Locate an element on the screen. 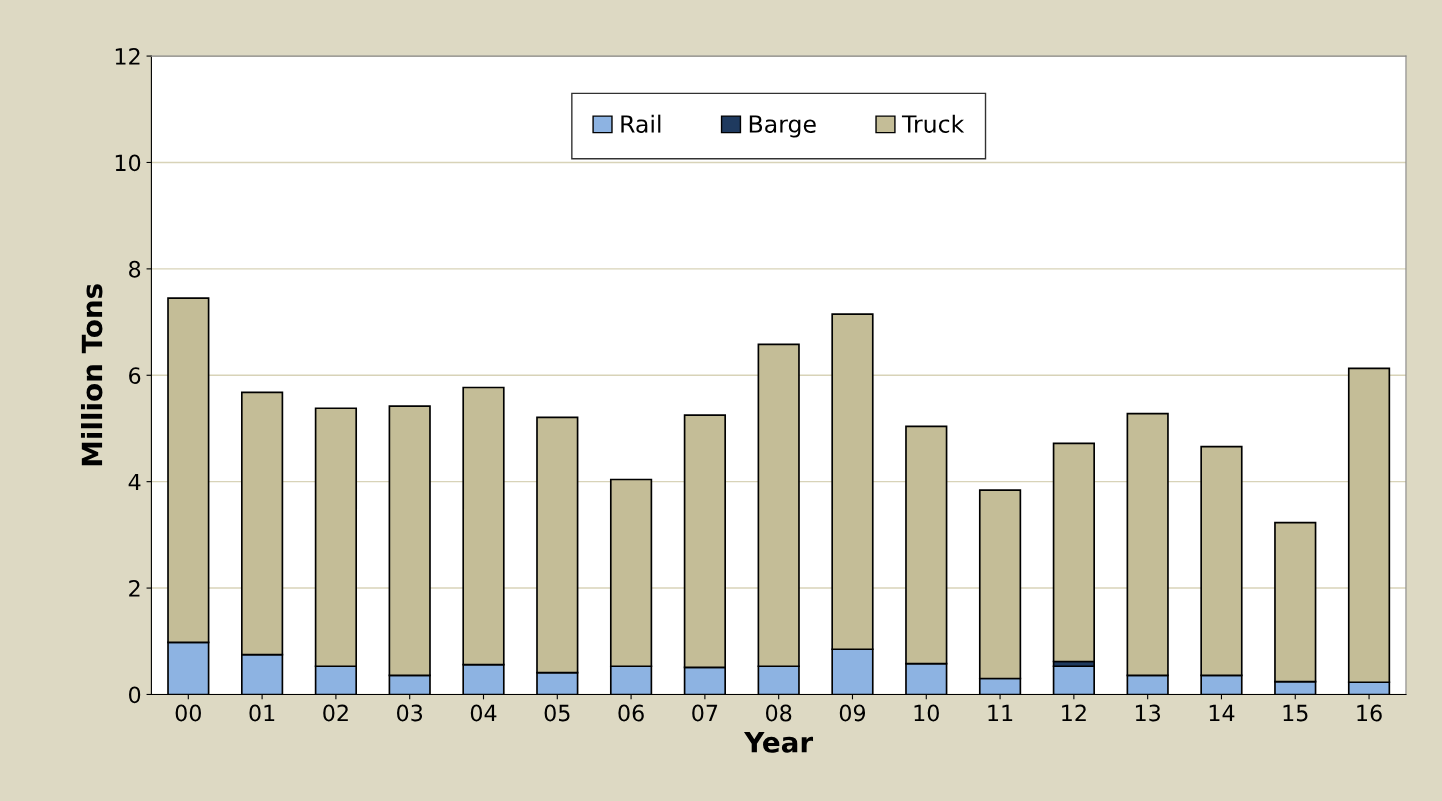 Image resolution: width=1442 pixels, height=801 pixels. x-axis-title: Year is located at coordinates (778, 742).